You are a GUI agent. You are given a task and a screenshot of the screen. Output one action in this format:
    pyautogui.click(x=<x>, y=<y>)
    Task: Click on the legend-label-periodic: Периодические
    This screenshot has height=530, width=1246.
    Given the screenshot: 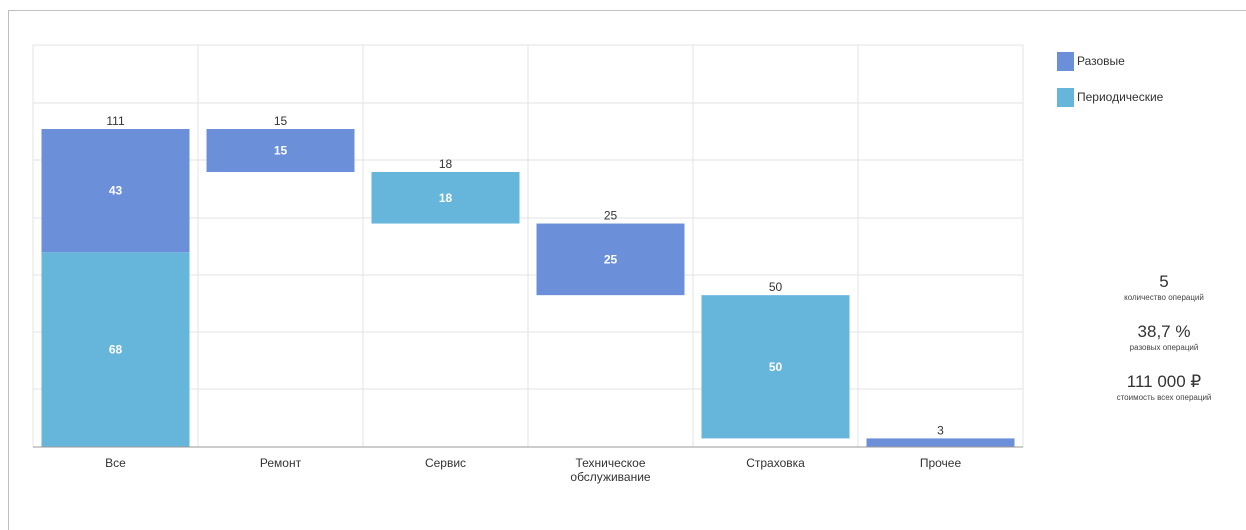 What is the action you would take?
    pyautogui.click(x=1120, y=97)
    